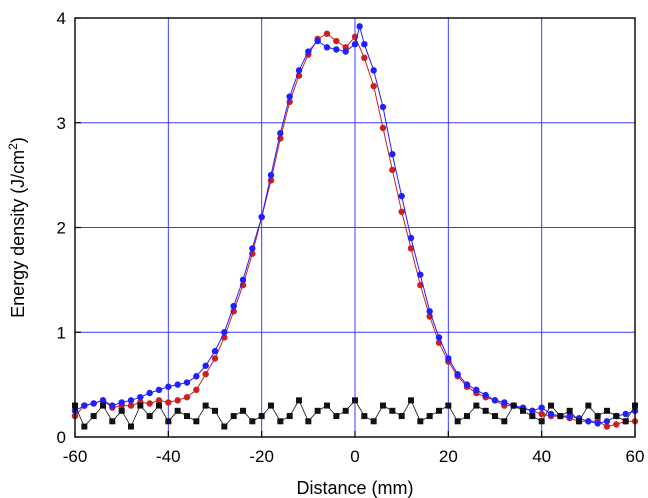 The width and height of the screenshot is (648, 498). I want to click on y-tick-label: 1, so click(61, 332).